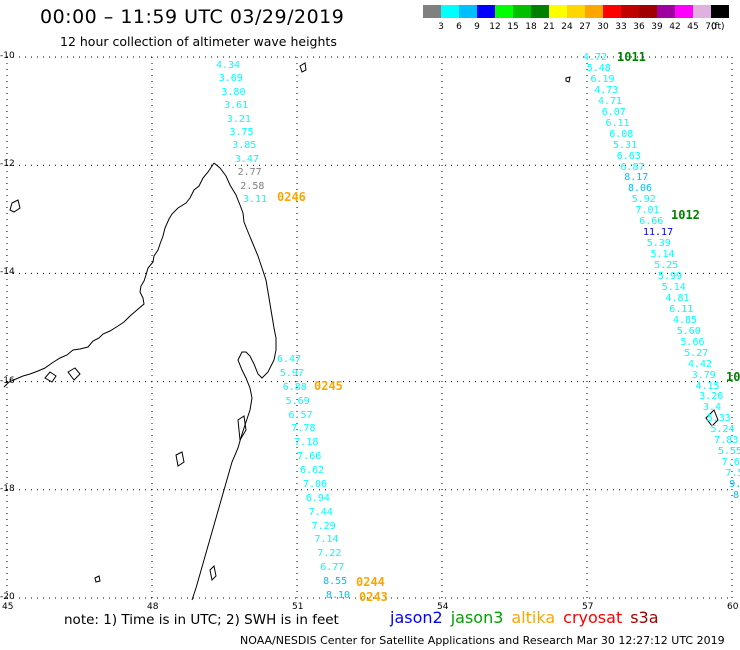 This screenshot has width=740, height=650. I want to click on wave-height-label: 6.62, so click(312, 471).